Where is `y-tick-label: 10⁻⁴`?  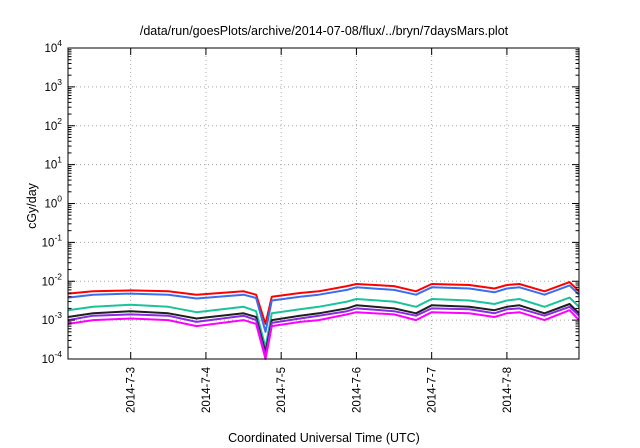
y-tick-label: 10⁻⁴ is located at coordinates (52, 357).